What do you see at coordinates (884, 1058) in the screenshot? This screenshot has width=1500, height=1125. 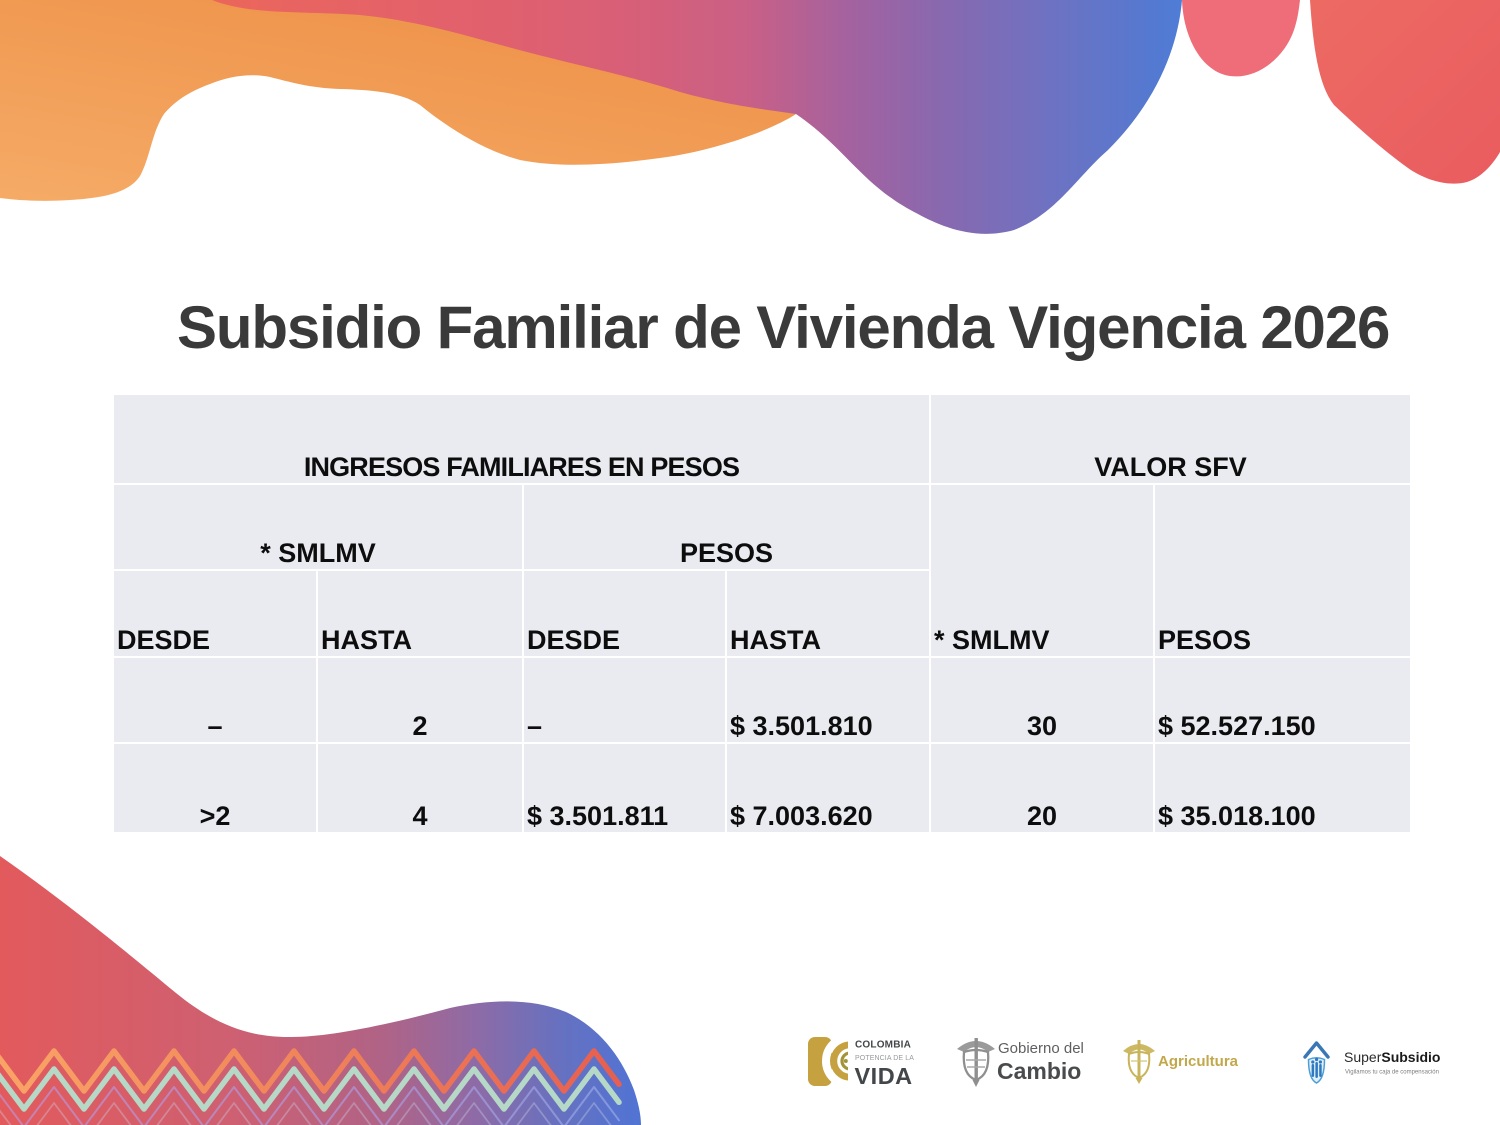 I see `svg-text: POTENCIA DE LA` at bounding box center [884, 1058].